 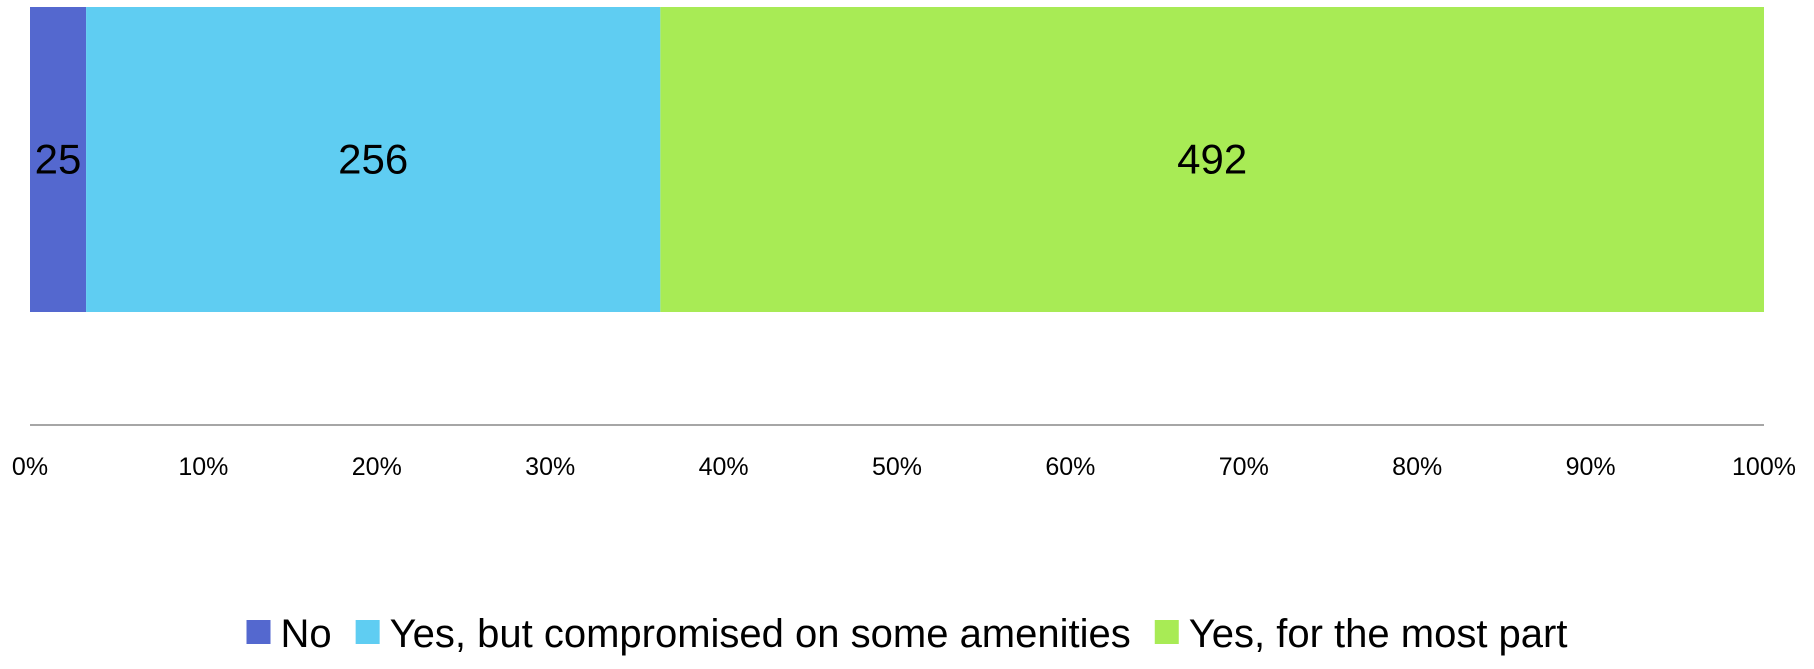 What do you see at coordinates (1378, 634) in the screenshot?
I see `legend-label: Yes, for the most part` at bounding box center [1378, 634].